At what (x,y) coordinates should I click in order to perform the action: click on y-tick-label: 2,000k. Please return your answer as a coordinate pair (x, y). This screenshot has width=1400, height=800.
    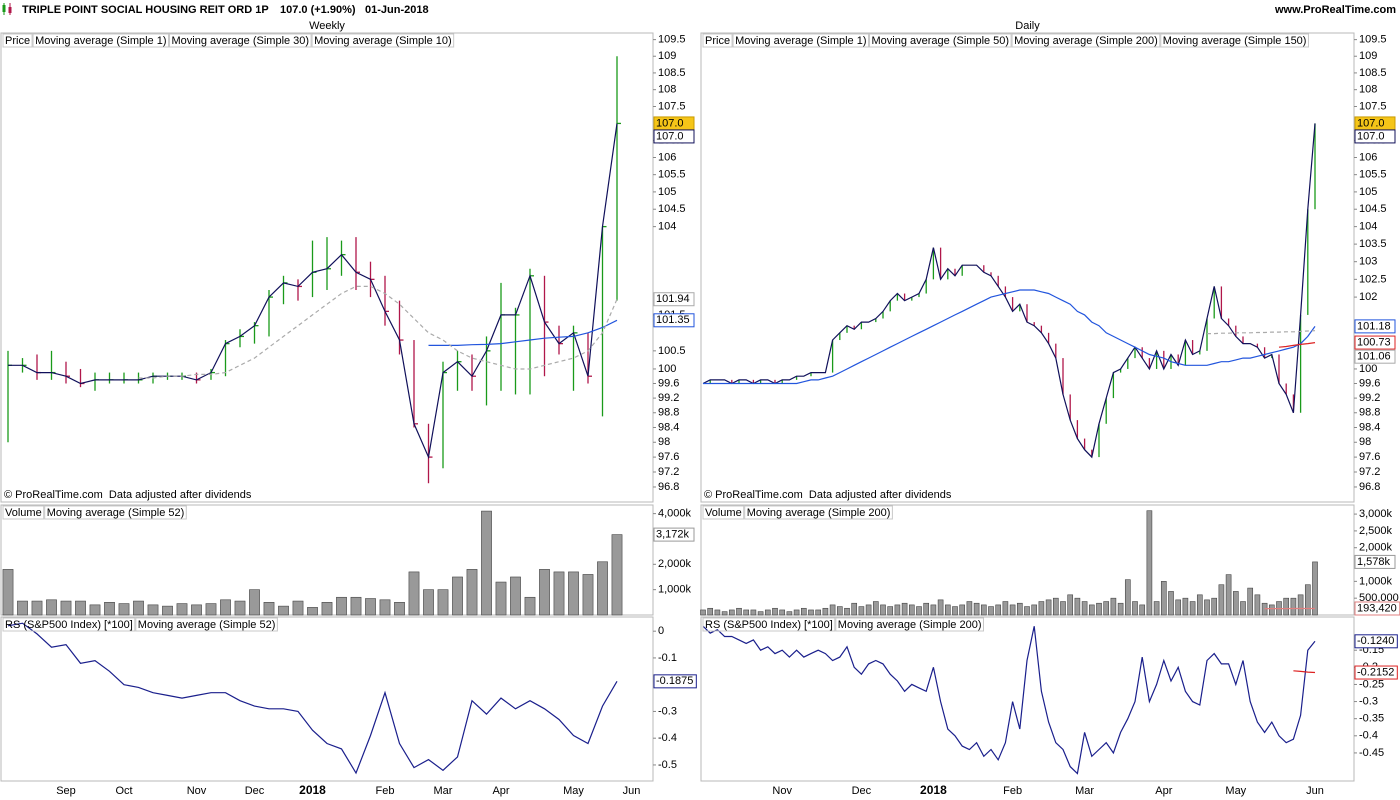
    Looking at the image, I should click on (1376, 548).